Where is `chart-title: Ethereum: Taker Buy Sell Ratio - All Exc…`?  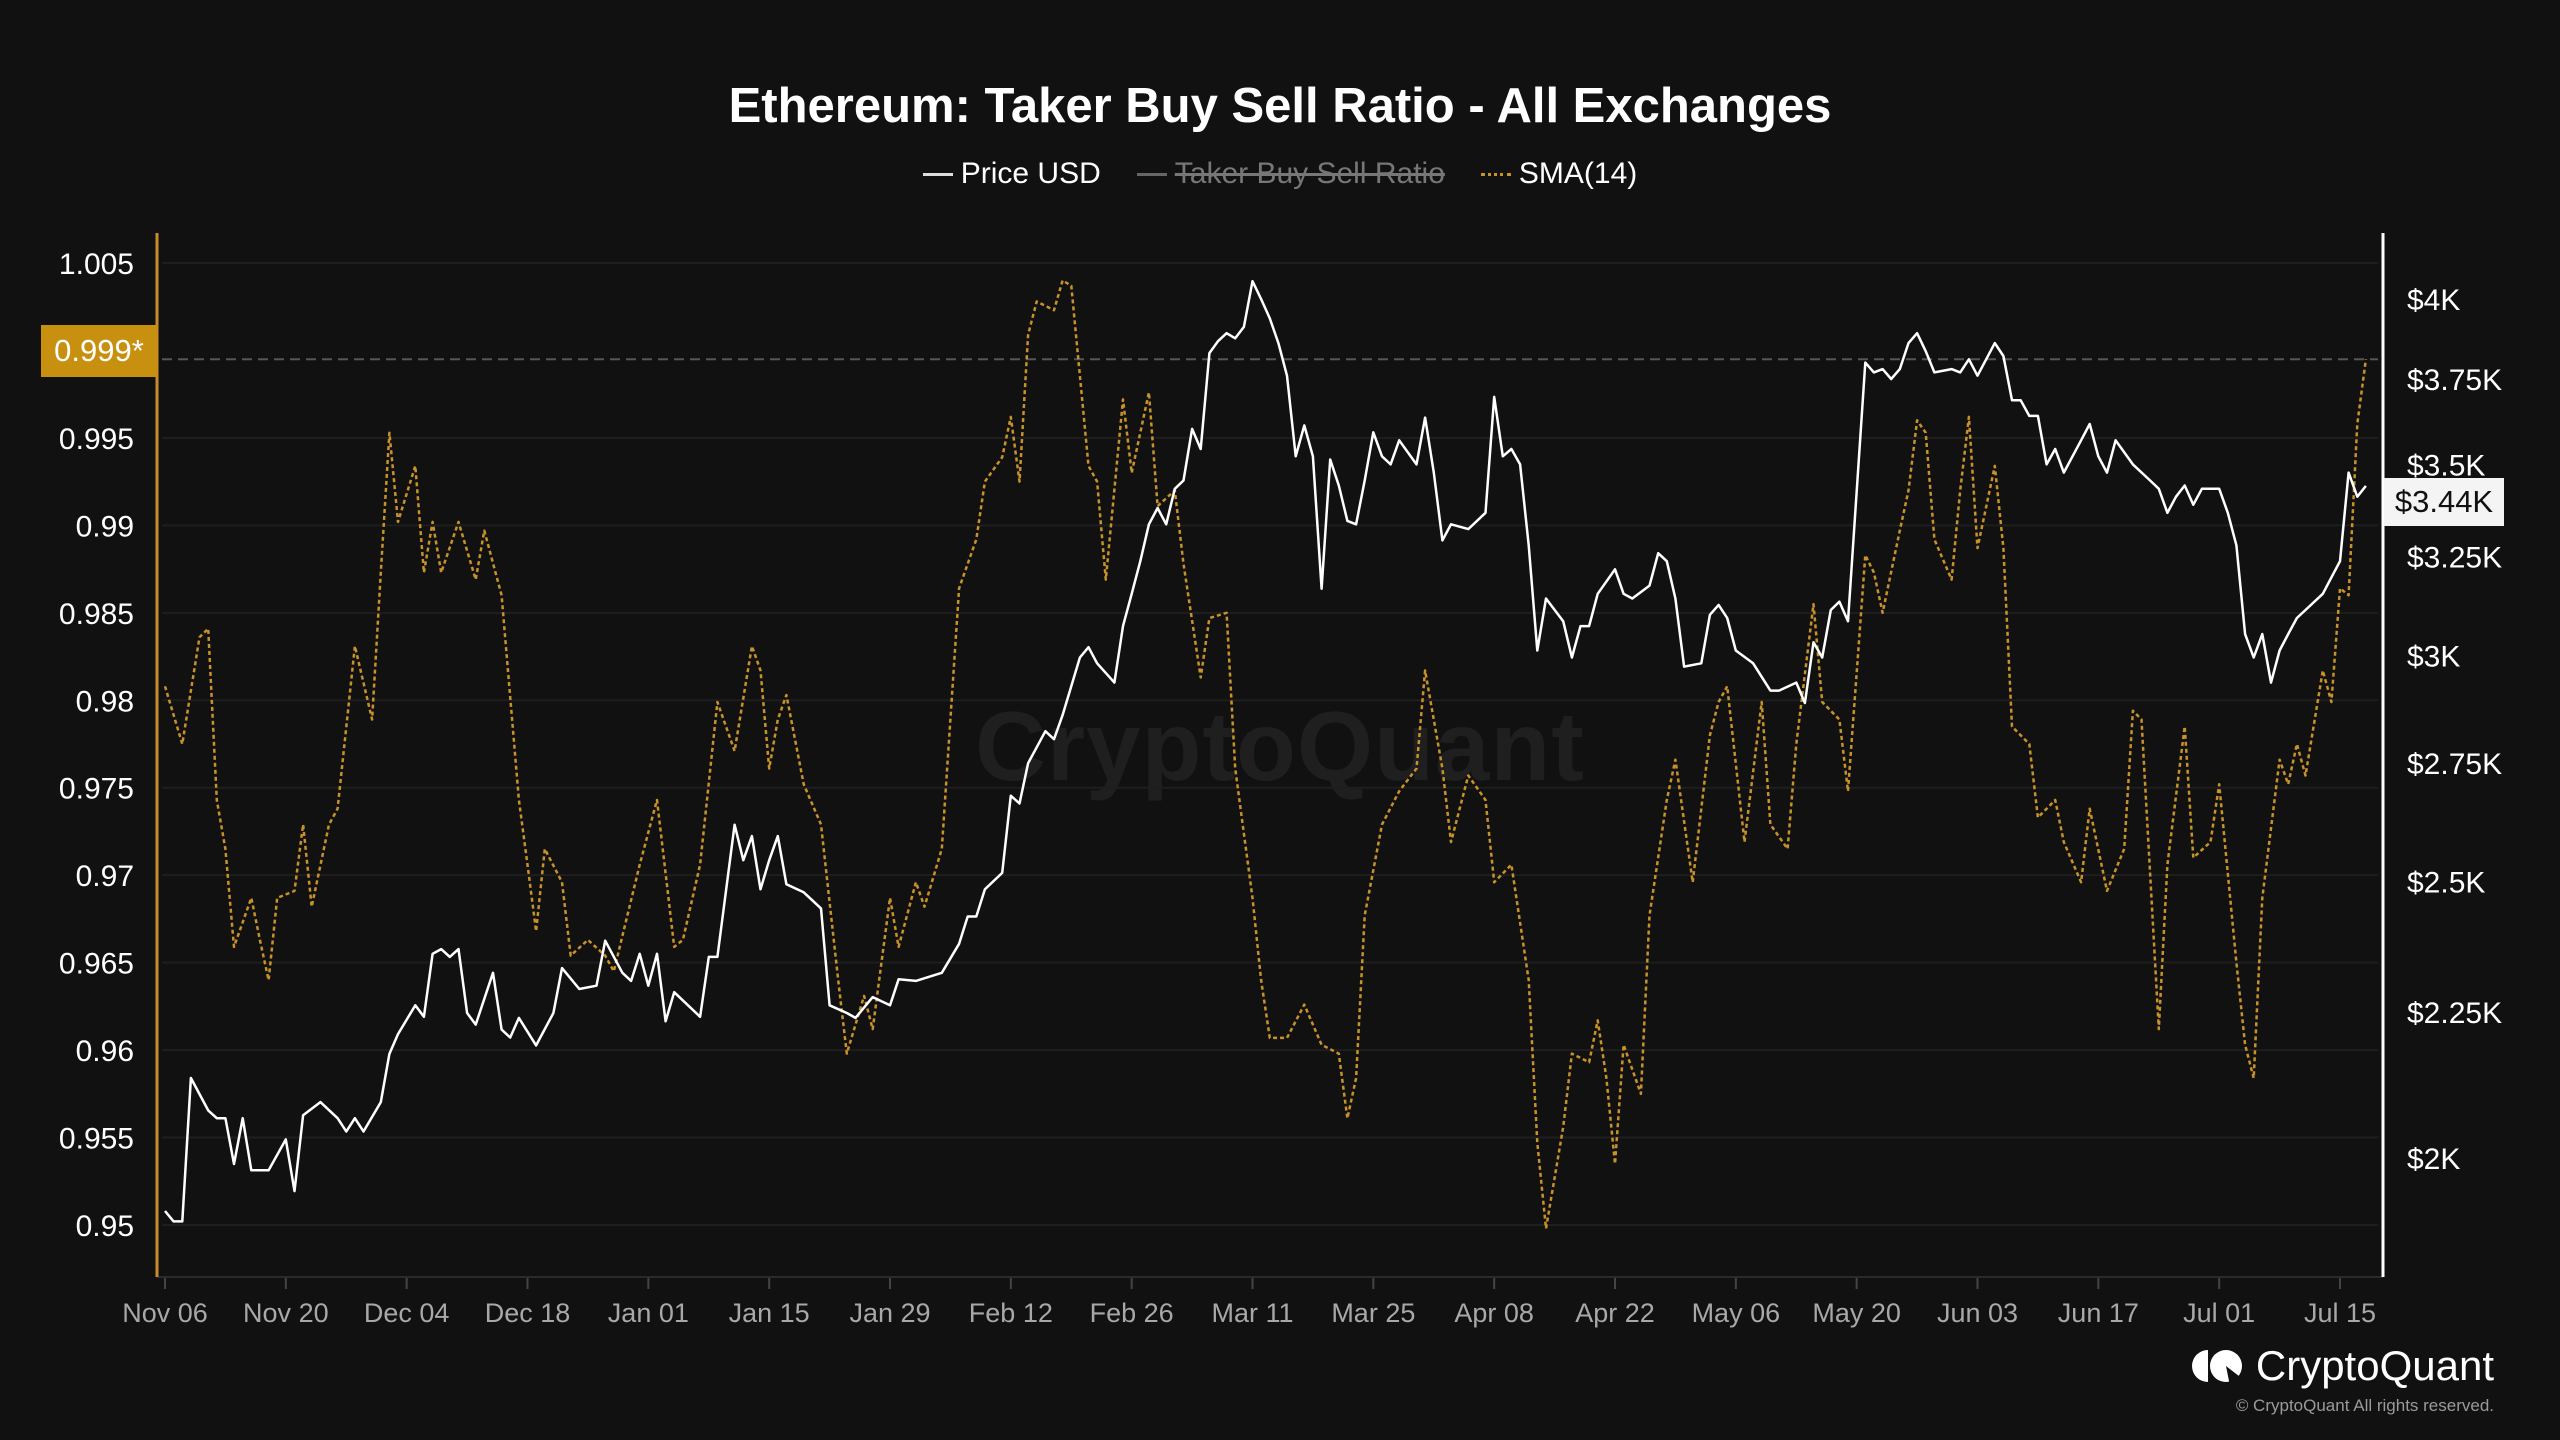 chart-title: Ethereum: Taker Buy Sell Ratio - All Exc… is located at coordinates (1280, 106).